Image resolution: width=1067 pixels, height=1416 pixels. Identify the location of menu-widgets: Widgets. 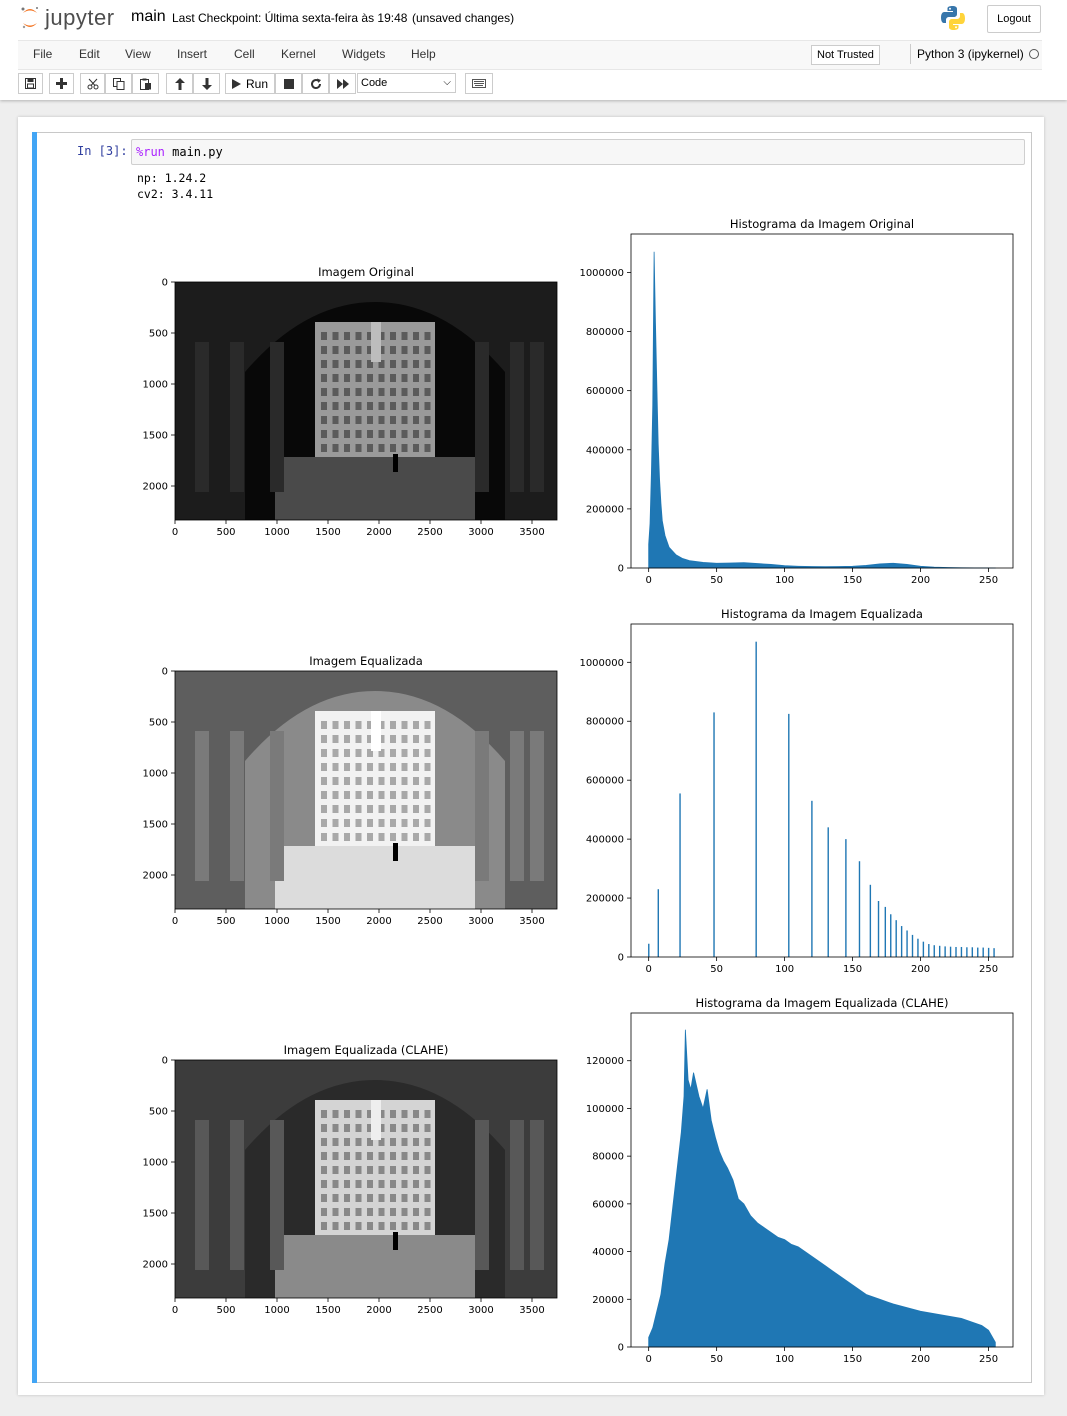
(364, 54).